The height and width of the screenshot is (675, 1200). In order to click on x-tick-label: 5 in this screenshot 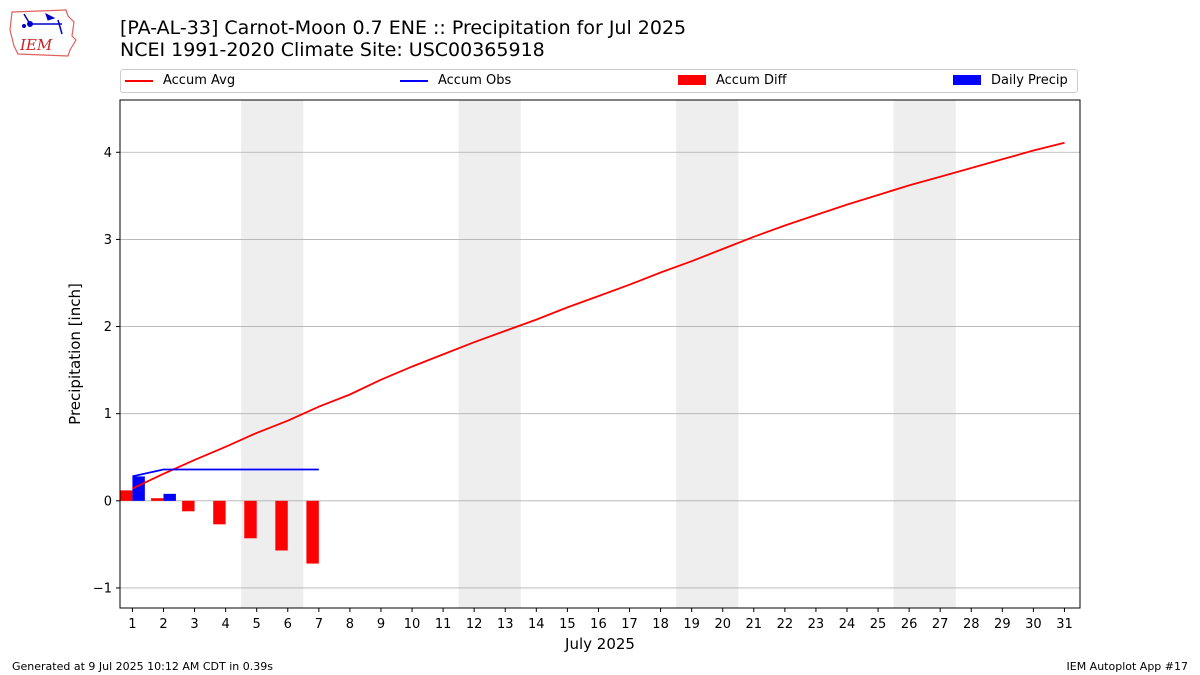, I will do `click(257, 624)`.